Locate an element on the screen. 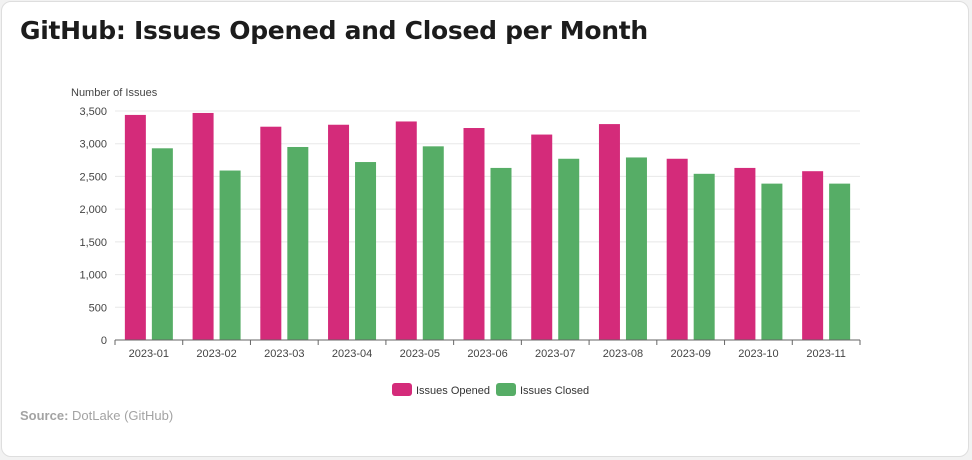 The image size is (972, 460). source-note: Source: DotLake (GitHub) is located at coordinates (96, 415).